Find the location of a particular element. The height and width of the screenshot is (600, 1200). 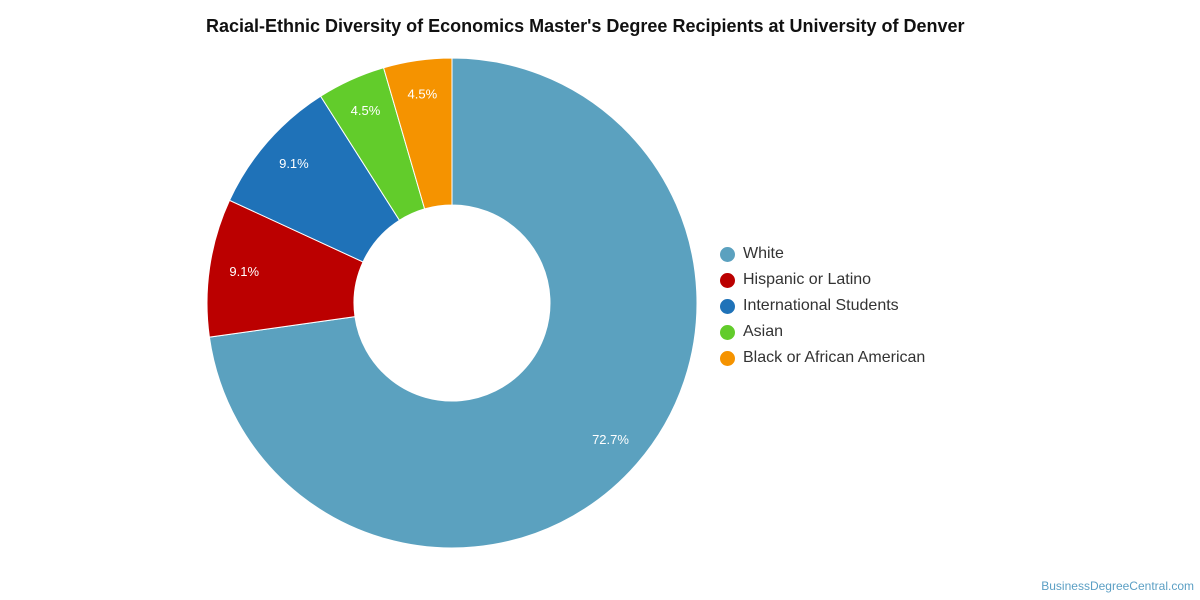

watermark: BusinessDegreeCentral.com is located at coordinates (1117, 586).